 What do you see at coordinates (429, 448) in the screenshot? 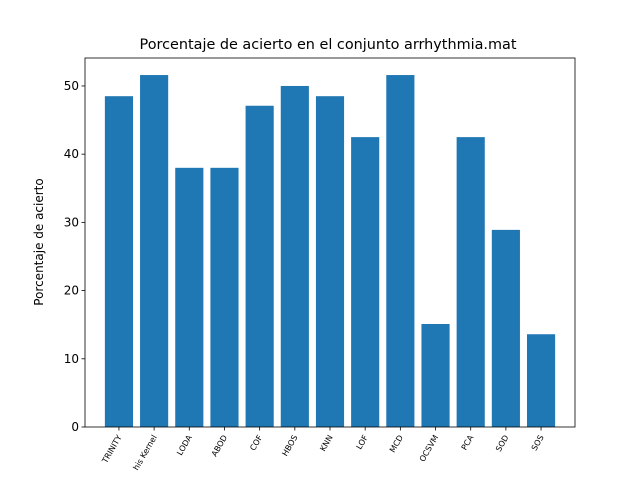
I see `x-tick-label: OCSVM` at bounding box center [429, 448].